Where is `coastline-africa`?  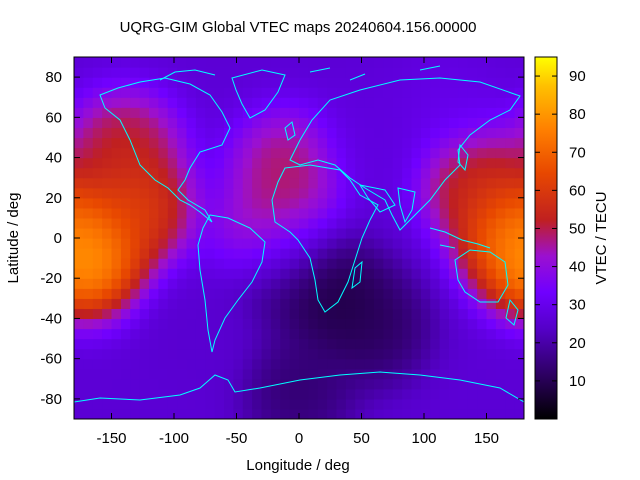
coastline-africa is located at coordinates (325, 238).